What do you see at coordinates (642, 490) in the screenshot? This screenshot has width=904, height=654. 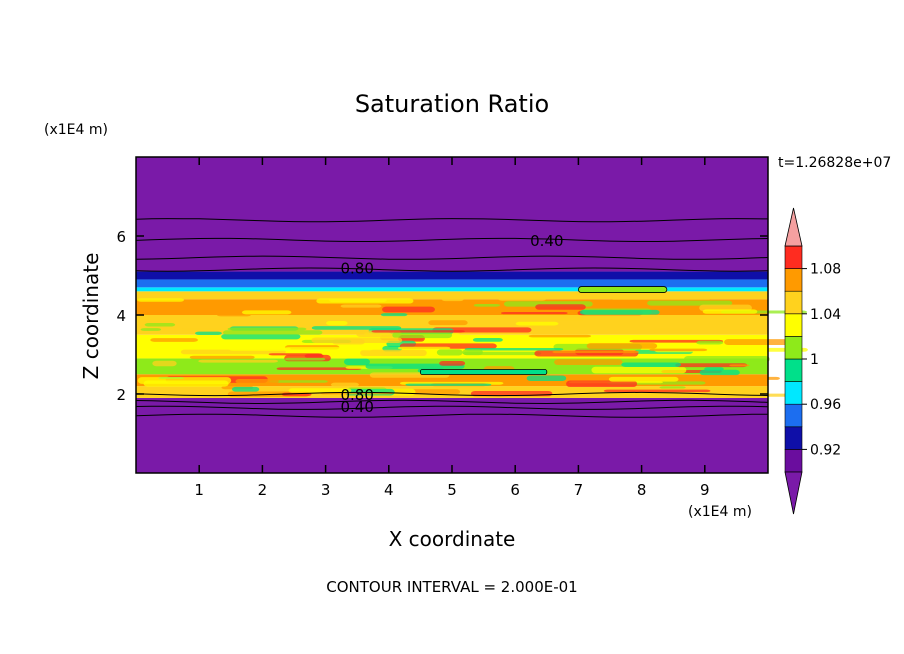 I see `x-tick-label: 8` at bounding box center [642, 490].